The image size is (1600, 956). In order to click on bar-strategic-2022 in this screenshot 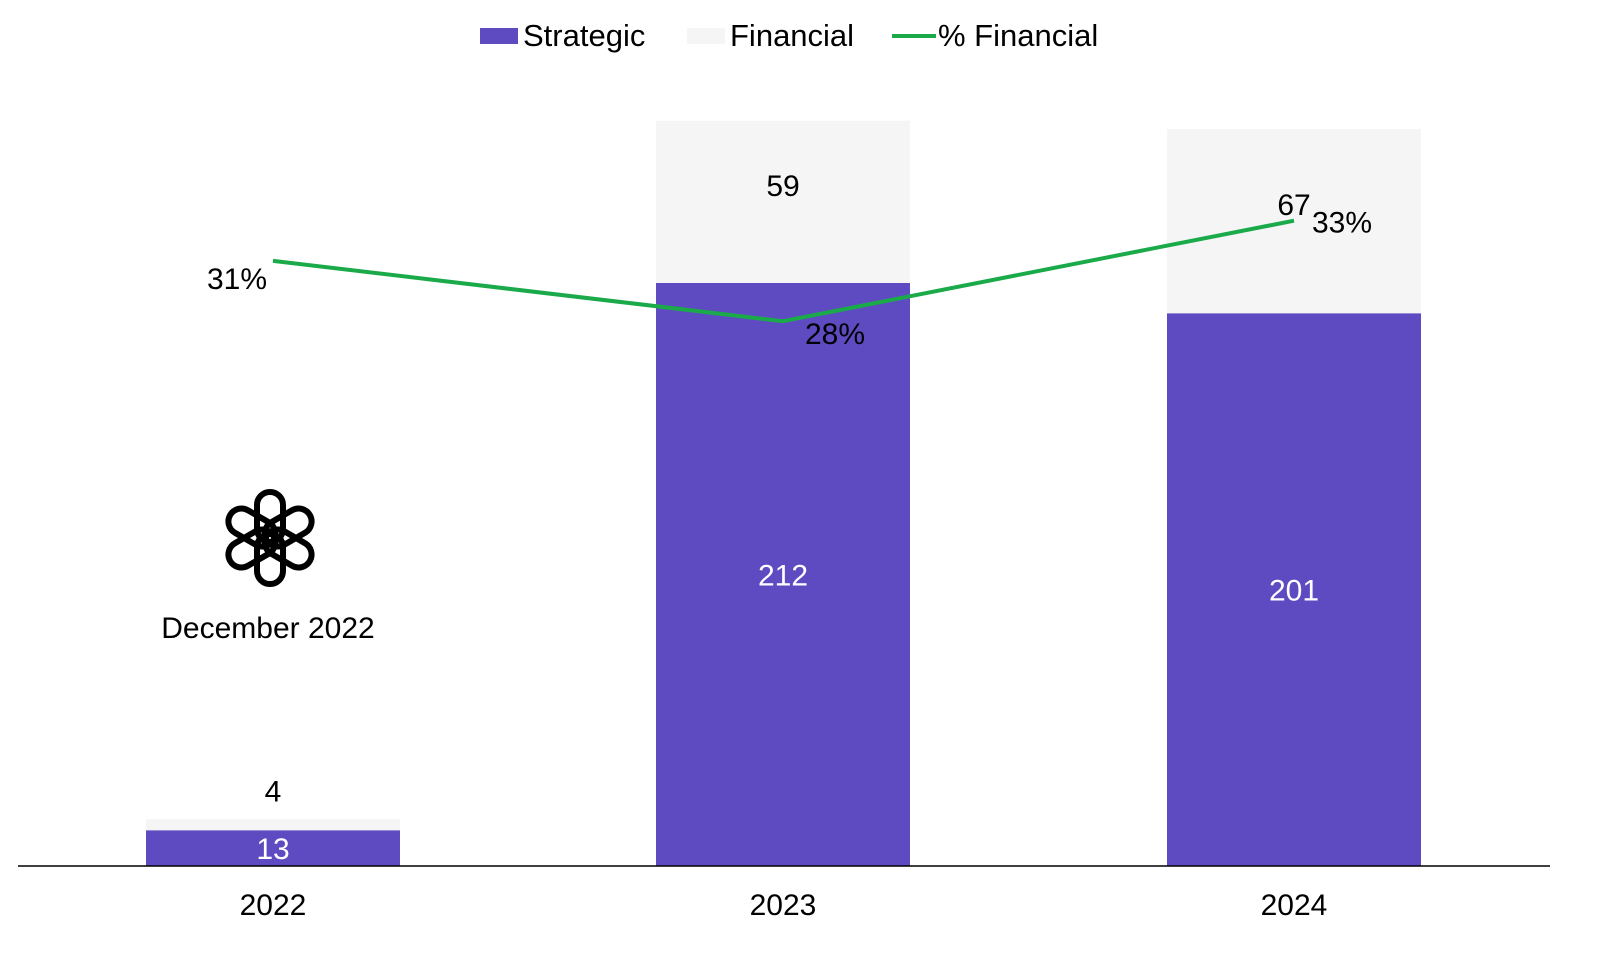, I will do `click(273, 848)`.